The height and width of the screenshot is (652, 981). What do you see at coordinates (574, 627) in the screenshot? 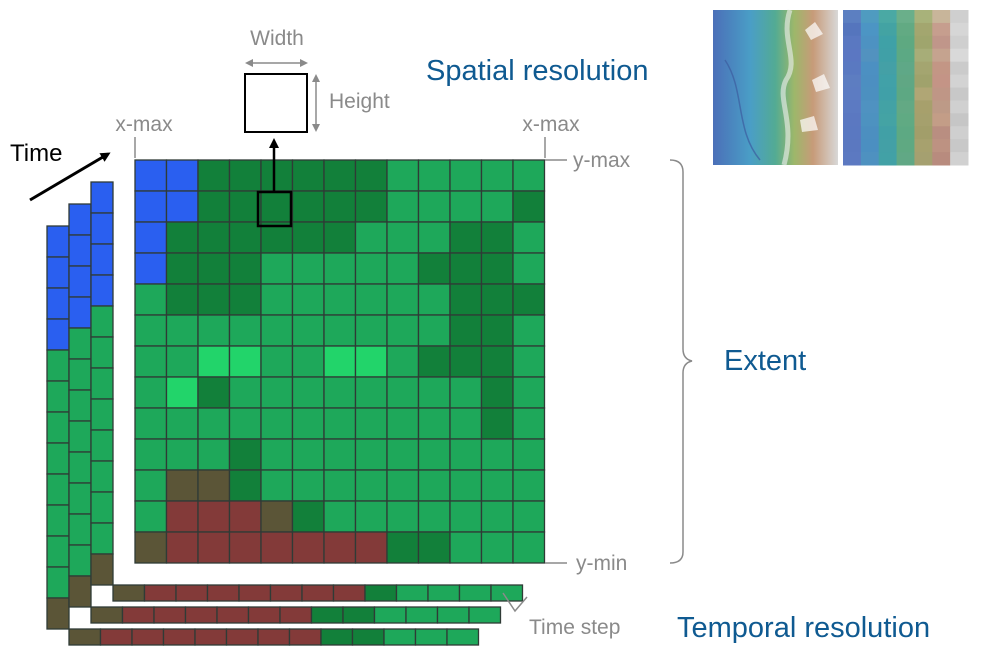
I see `time-step-label: Time step` at bounding box center [574, 627].